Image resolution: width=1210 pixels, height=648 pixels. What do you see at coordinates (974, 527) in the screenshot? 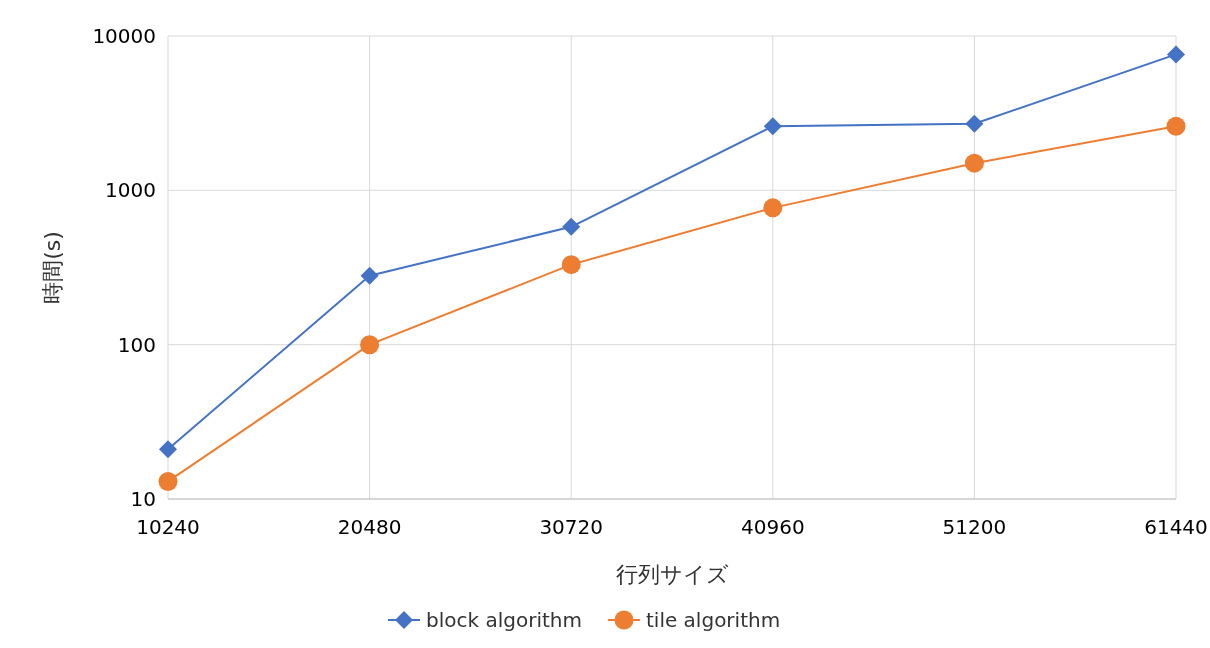
I see `x-tick-label: 51200` at bounding box center [974, 527].